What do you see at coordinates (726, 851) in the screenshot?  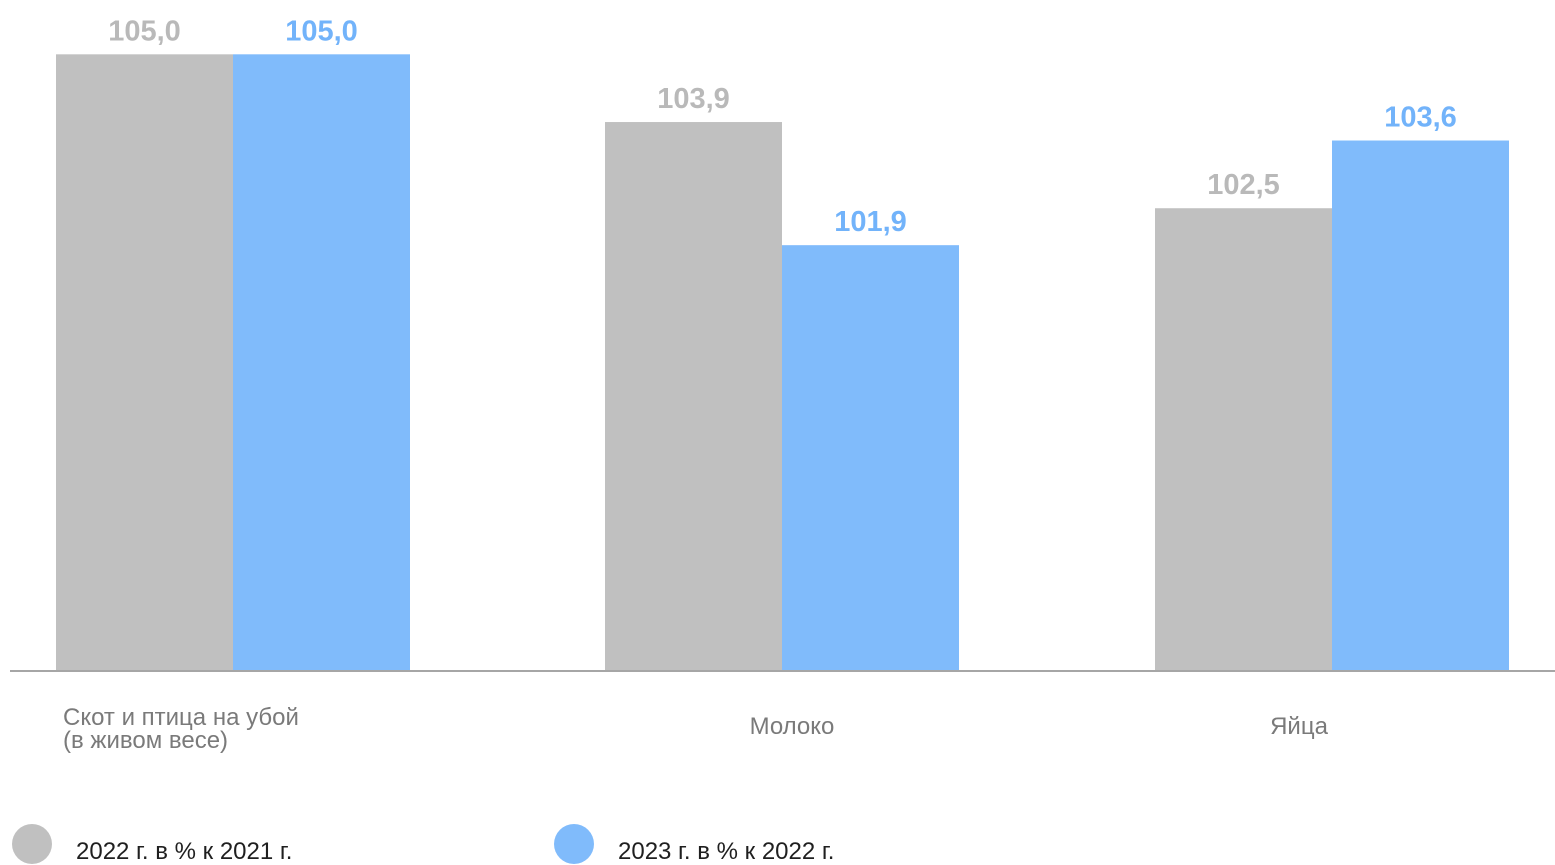 I see `legend-label-2023: 2023 г. в % к 2022 г.` at bounding box center [726, 851].